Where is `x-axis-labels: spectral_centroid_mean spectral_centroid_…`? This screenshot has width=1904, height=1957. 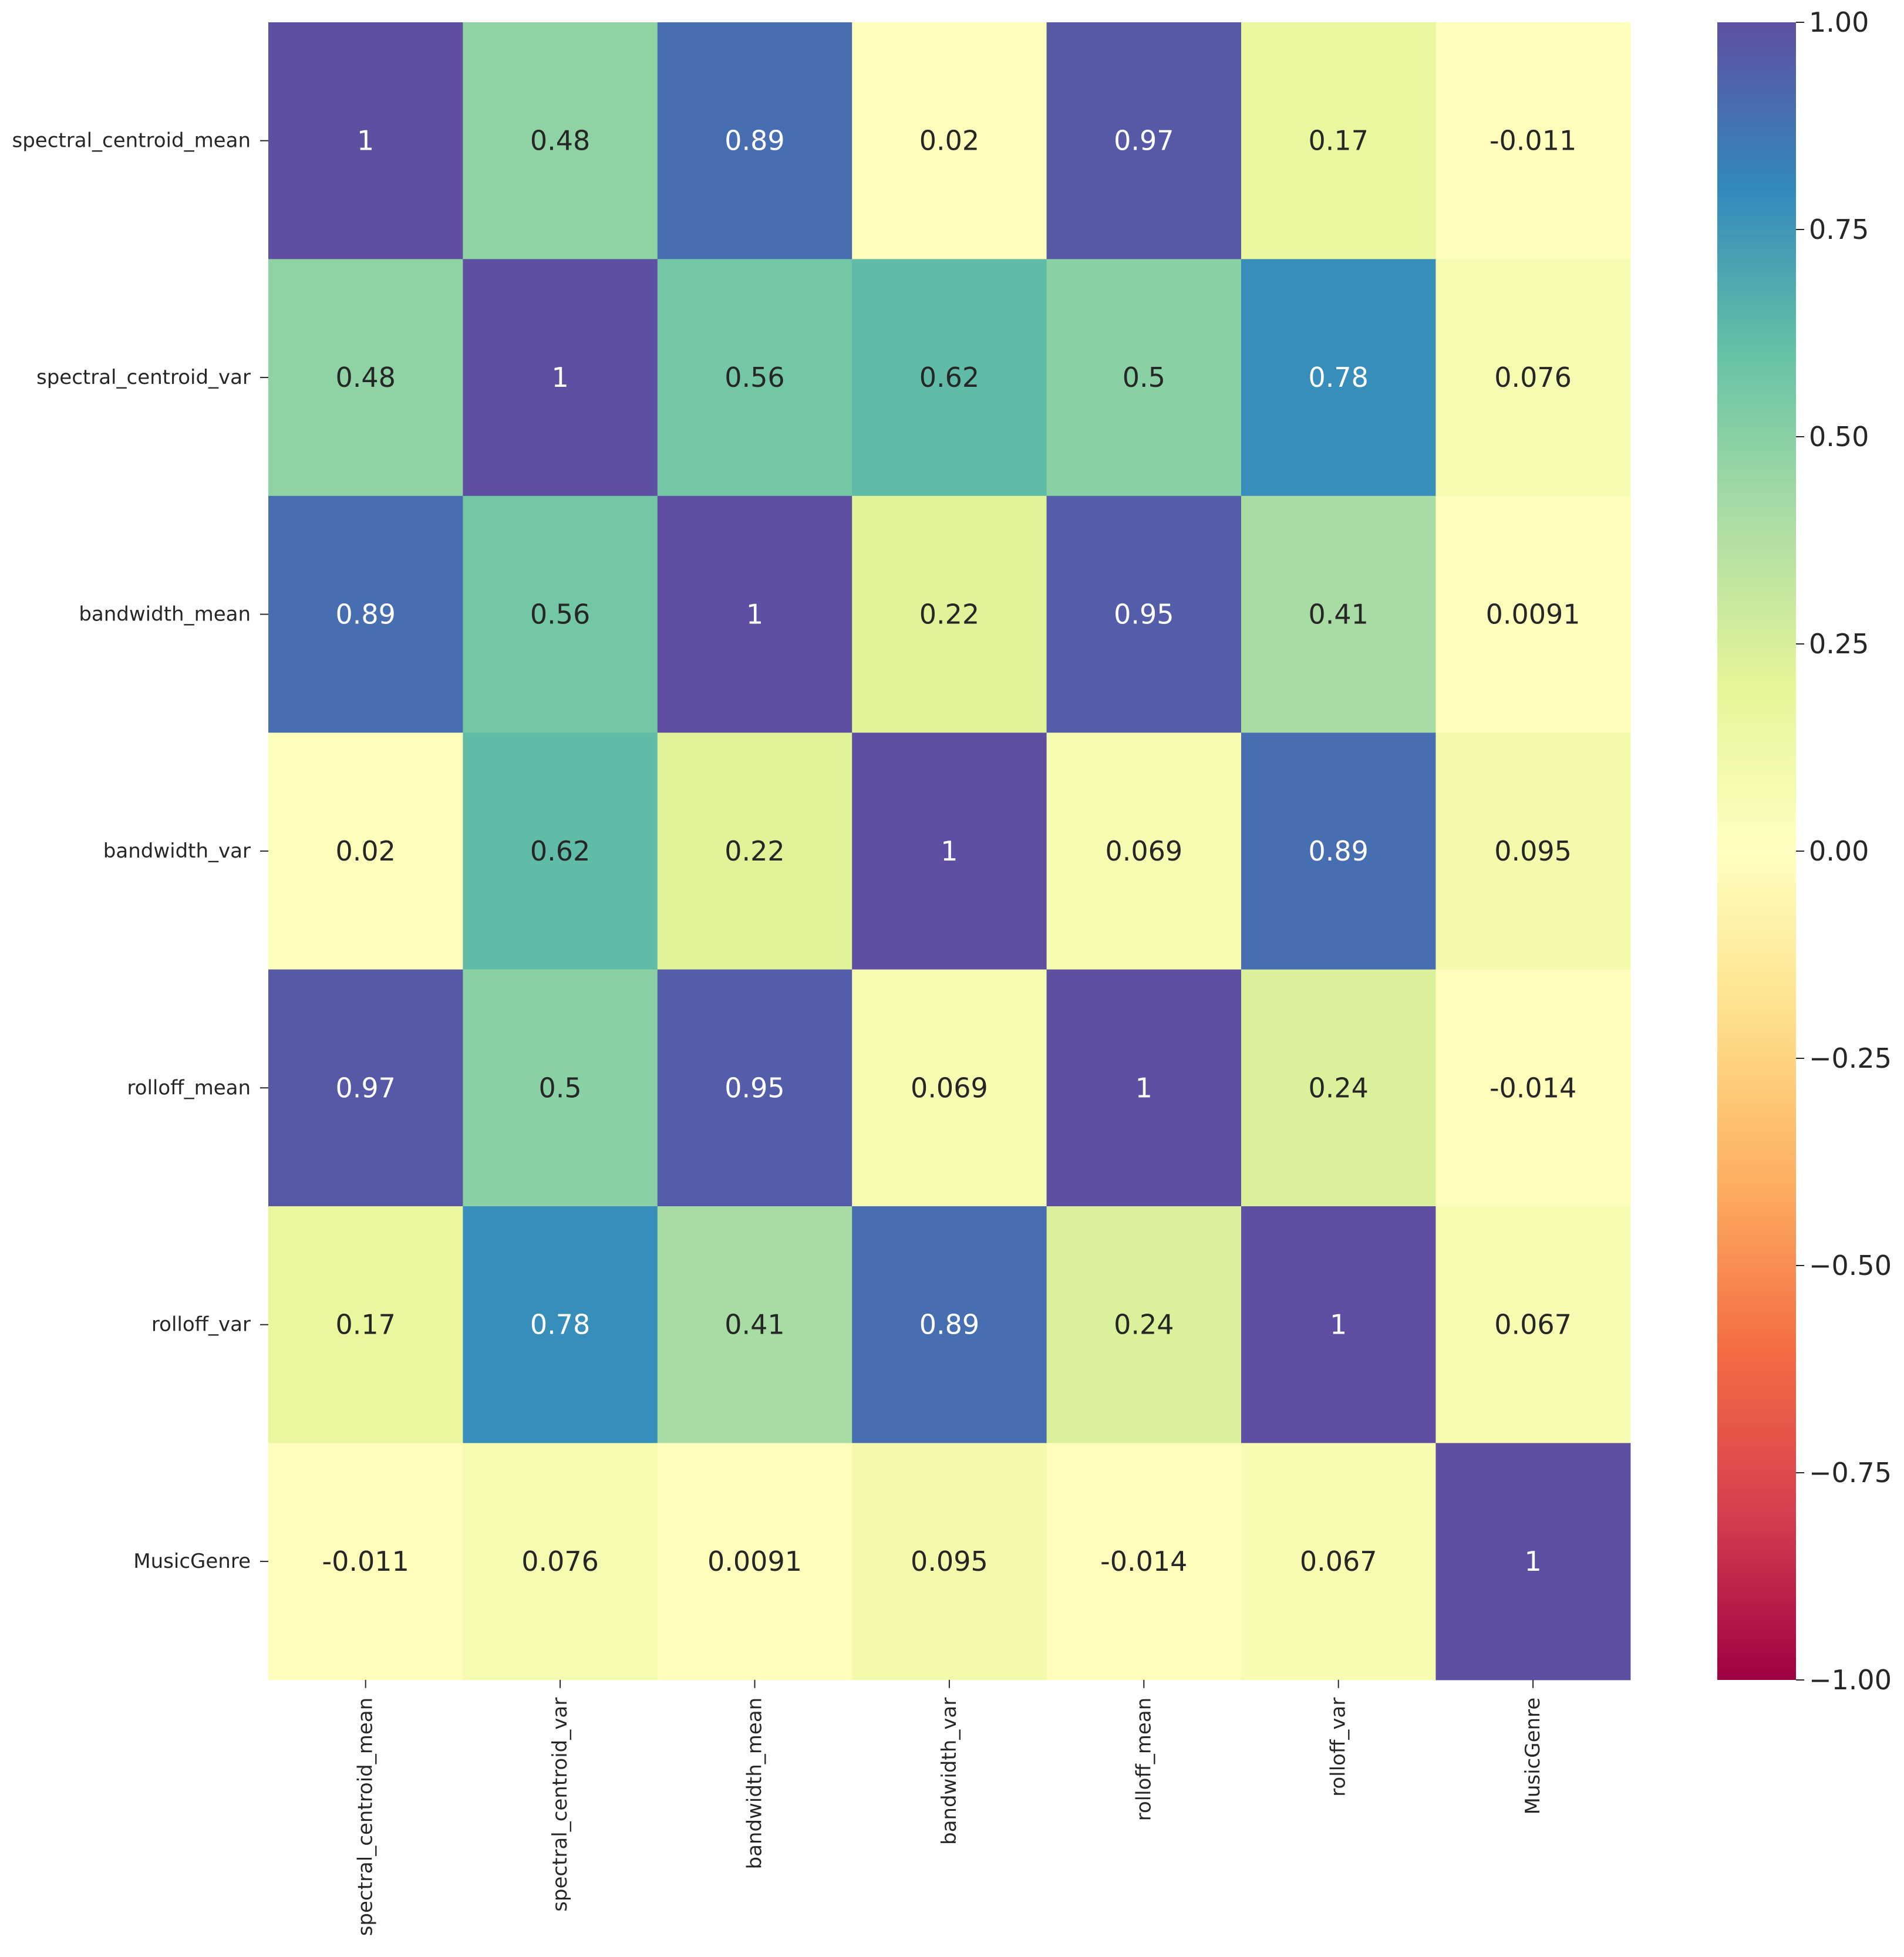 x-axis-labels: spectral_centroid_mean spectral_centroid_… is located at coordinates (949, 1807).